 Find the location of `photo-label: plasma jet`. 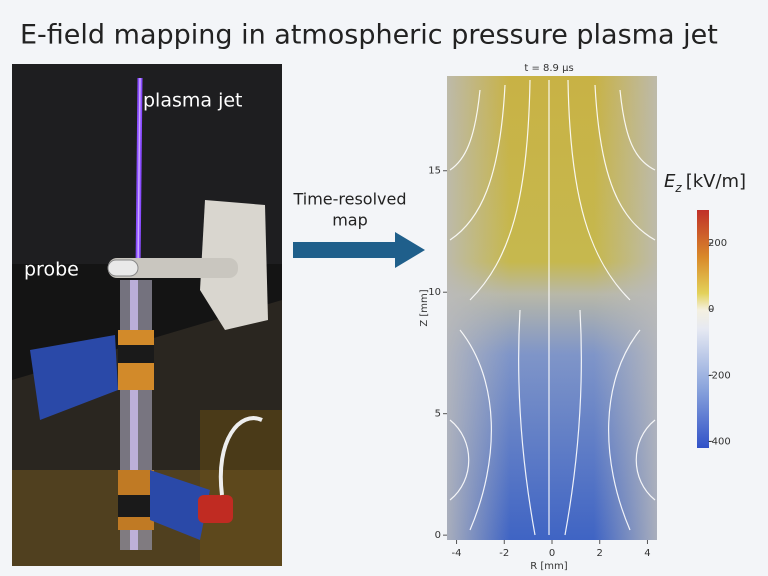

photo-label: plasma jet is located at coordinates (193, 101).